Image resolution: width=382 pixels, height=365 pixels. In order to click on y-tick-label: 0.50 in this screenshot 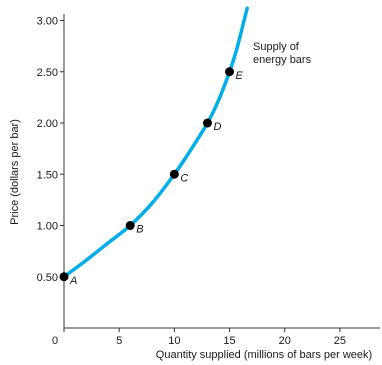, I will do `click(47, 278)`.